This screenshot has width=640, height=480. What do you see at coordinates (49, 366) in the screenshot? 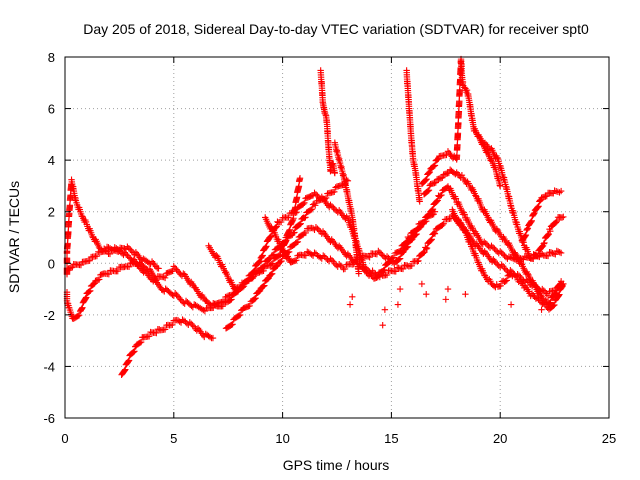
I see `y-tick-label: -4` at bounding box center [49, 366].